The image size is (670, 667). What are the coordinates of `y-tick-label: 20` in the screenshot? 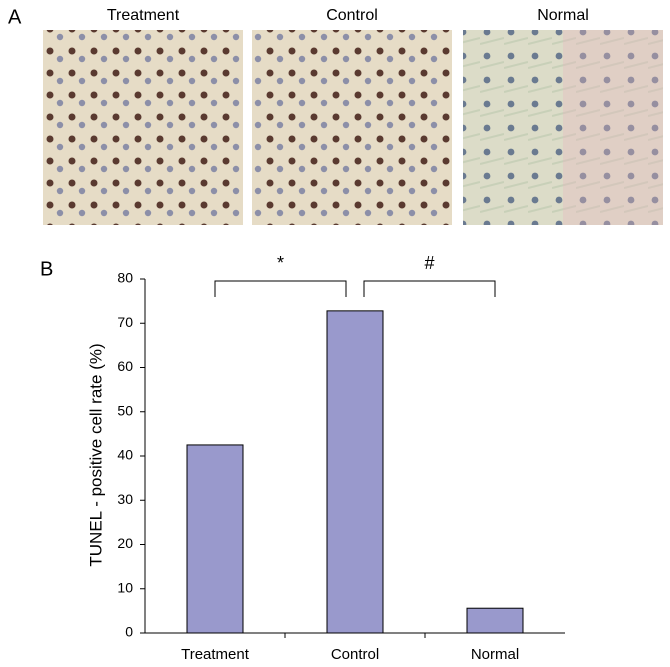 It's located at (125, 543).